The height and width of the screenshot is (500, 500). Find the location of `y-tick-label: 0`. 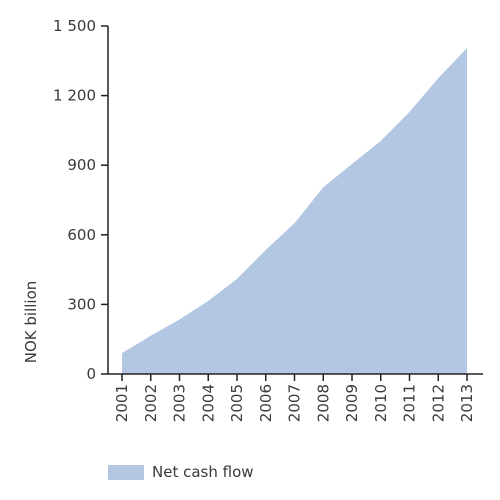

y-tick-label: 0 is located at coordinates (91, 374).